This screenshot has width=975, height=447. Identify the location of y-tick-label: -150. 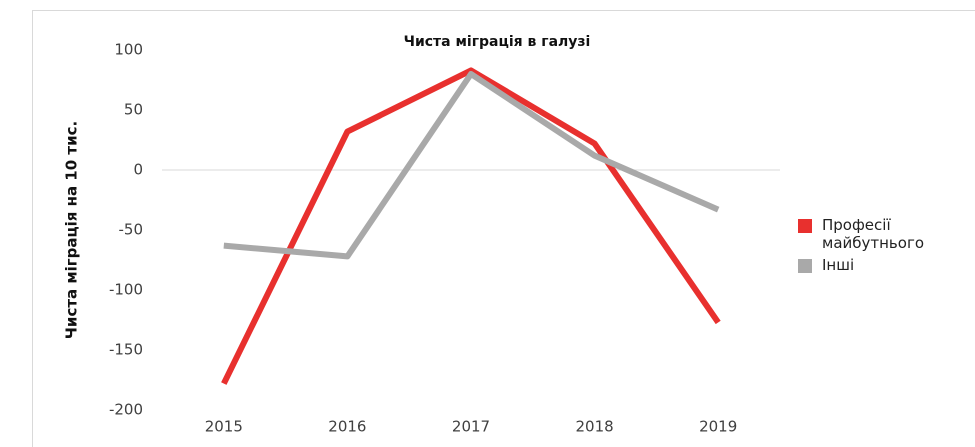
(126, 350).